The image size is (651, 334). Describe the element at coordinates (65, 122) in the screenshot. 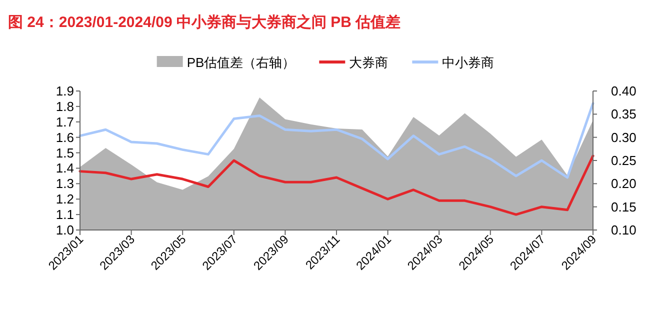

I see `y-tick-label: 1.7` at that location.